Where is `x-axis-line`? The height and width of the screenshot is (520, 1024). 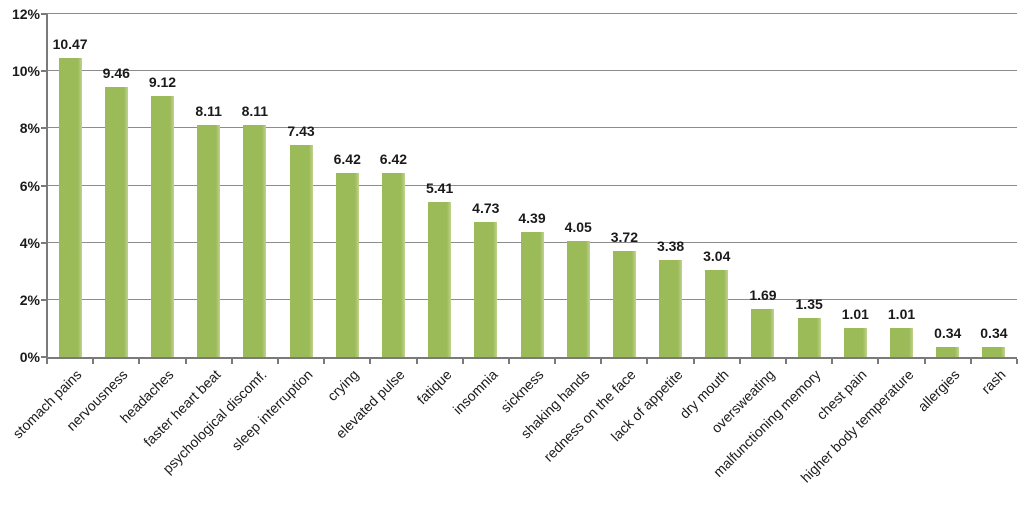 x-axis-line is located at coordinates (531, 358).